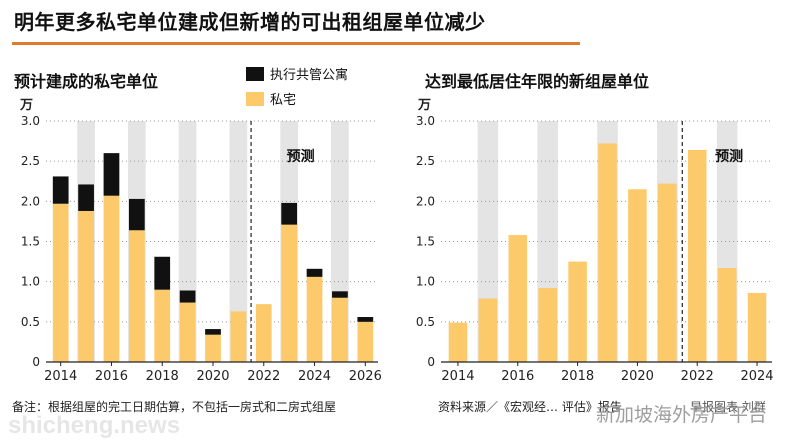 Image resolution: width=805 pixels, height=446 pixels. Describe the element at coordinates (289, 213) in the screenshot. I see `bar-2023-s1` at that location.